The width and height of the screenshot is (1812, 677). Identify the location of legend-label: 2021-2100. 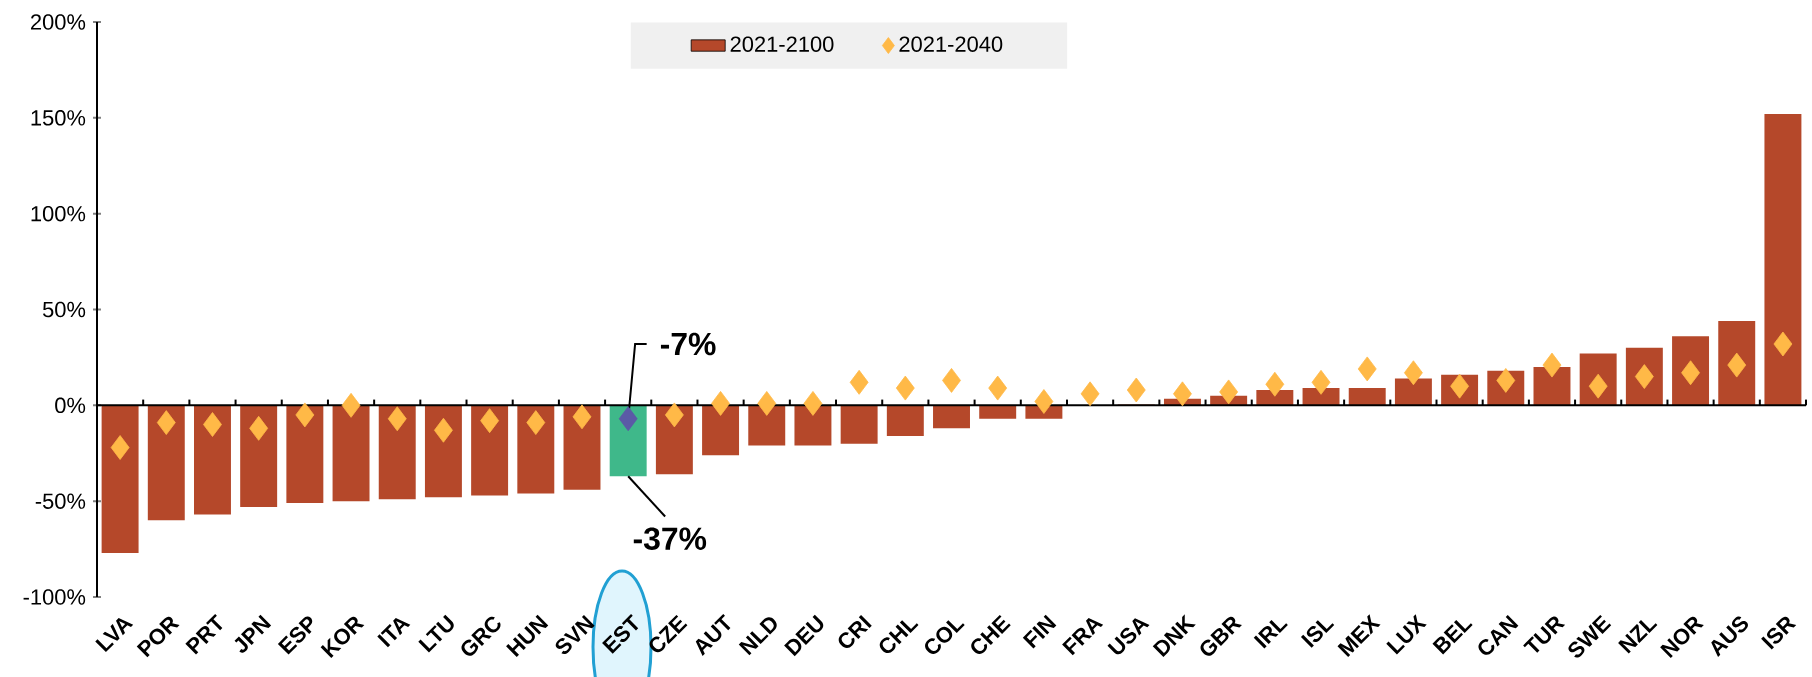
(782, 44).